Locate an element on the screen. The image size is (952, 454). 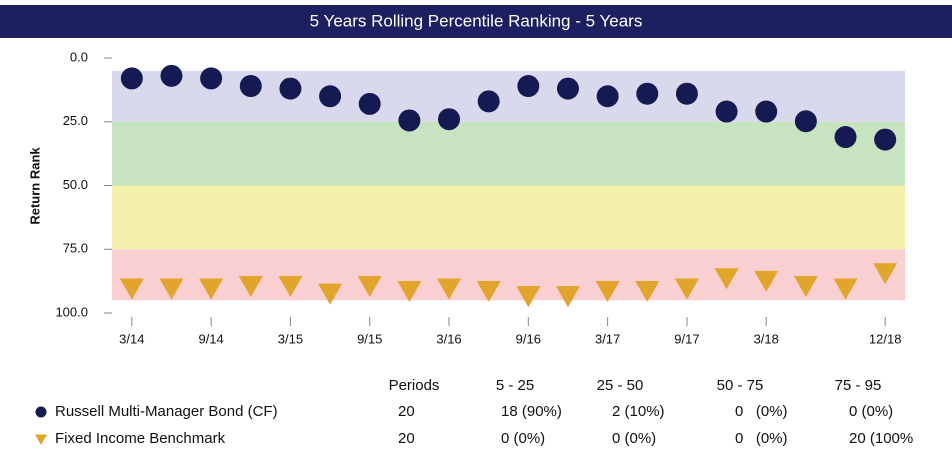
table-cell: 2 (10%) is located at coordinates (638, 411).